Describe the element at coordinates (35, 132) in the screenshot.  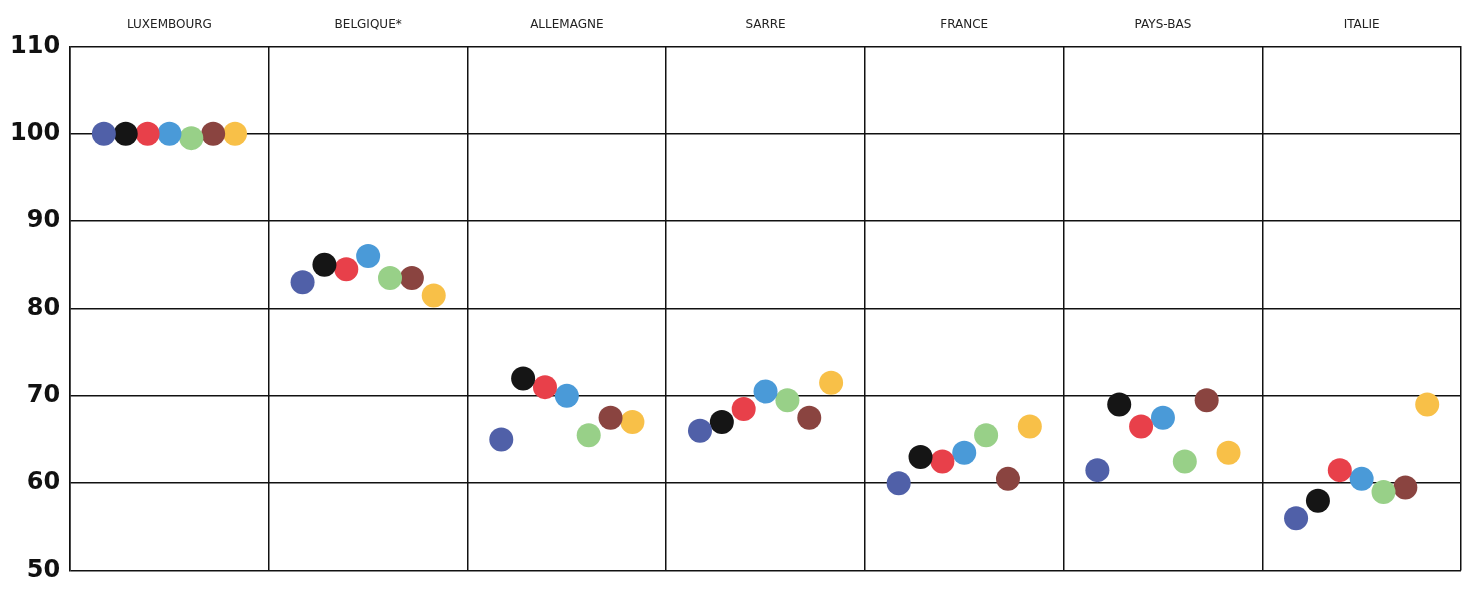
I see `y-tick-label: 100` at that location.